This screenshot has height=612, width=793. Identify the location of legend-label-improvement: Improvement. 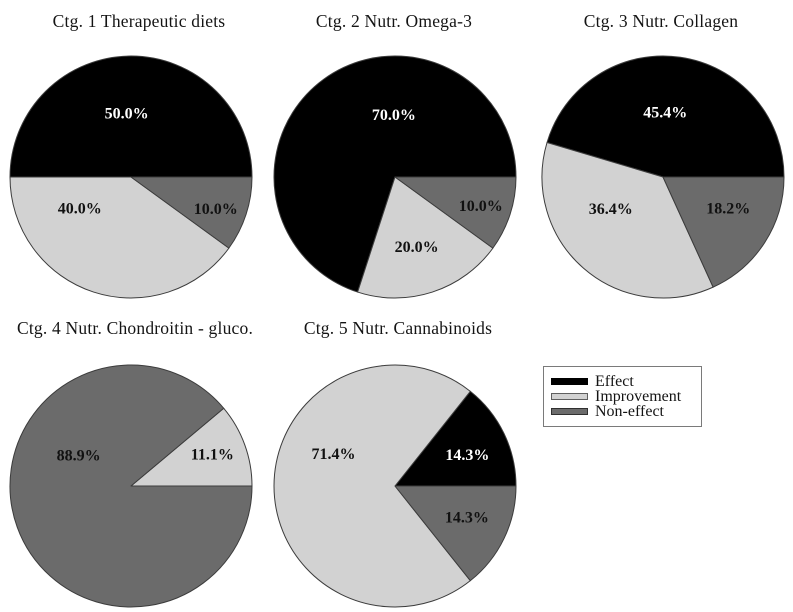
(638, 396).